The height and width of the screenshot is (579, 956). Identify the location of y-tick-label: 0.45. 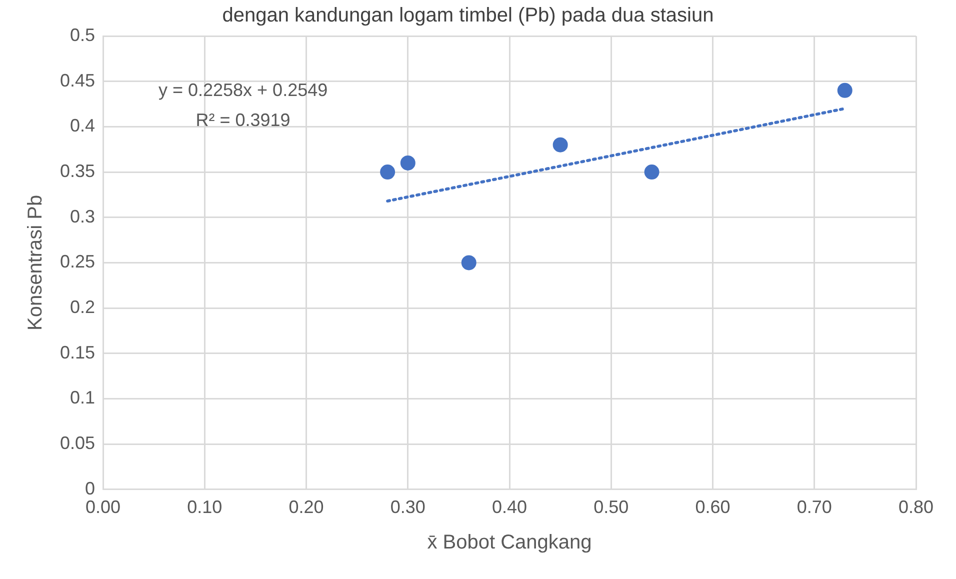
(78, 80).